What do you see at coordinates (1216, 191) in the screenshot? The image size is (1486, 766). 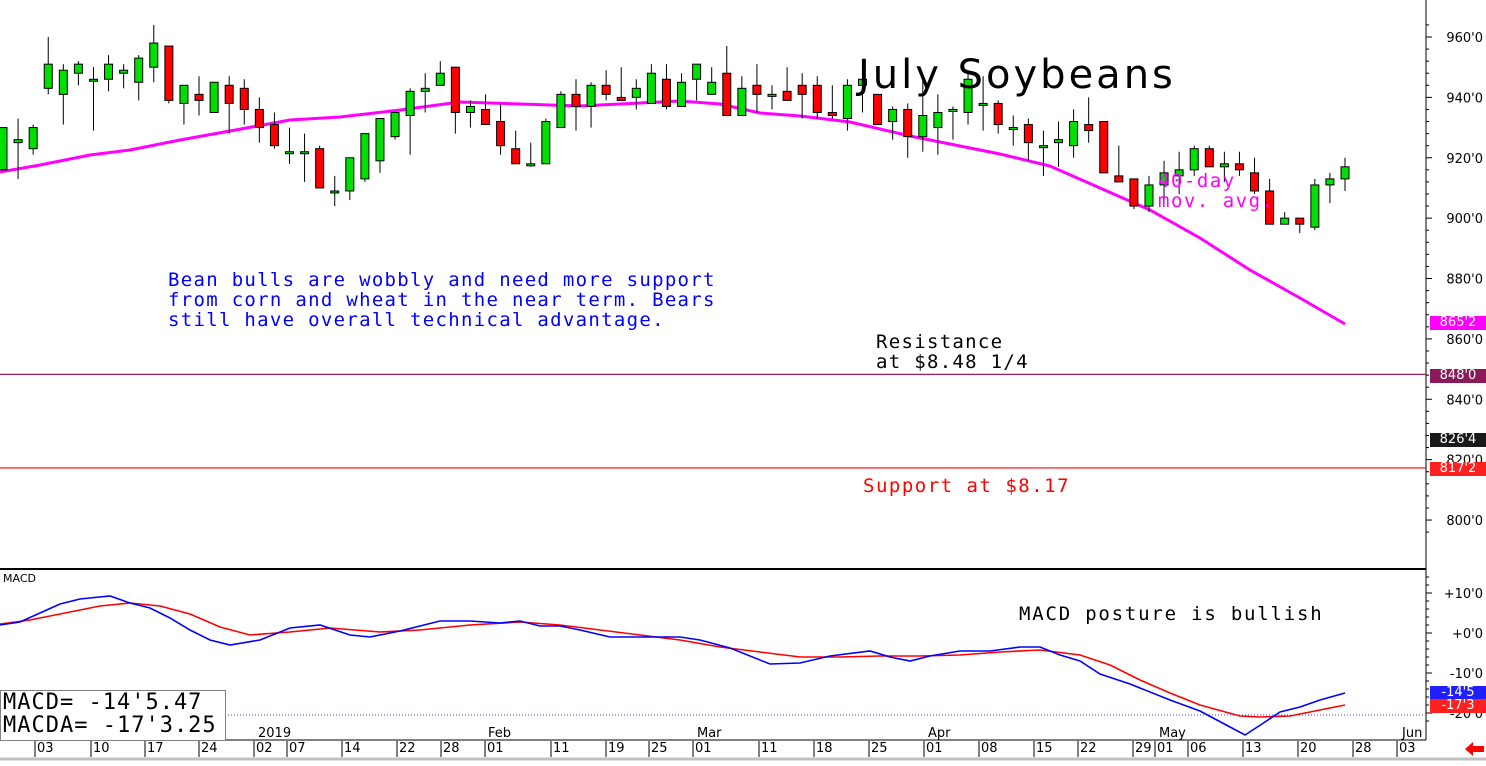 I see `moving-average-label: 40-day mov. avg.` at bounding box center [1216, 191].